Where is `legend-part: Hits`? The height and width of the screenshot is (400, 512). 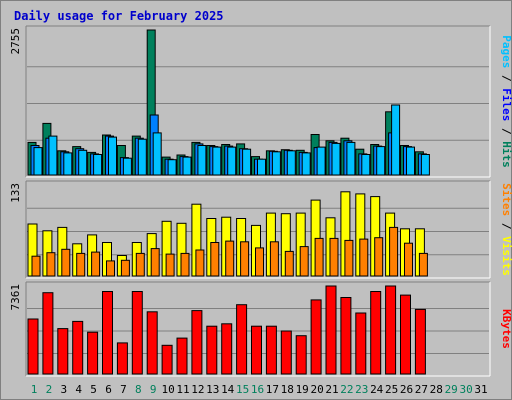 legend-part: Hits is located at coordinates (506, 154).